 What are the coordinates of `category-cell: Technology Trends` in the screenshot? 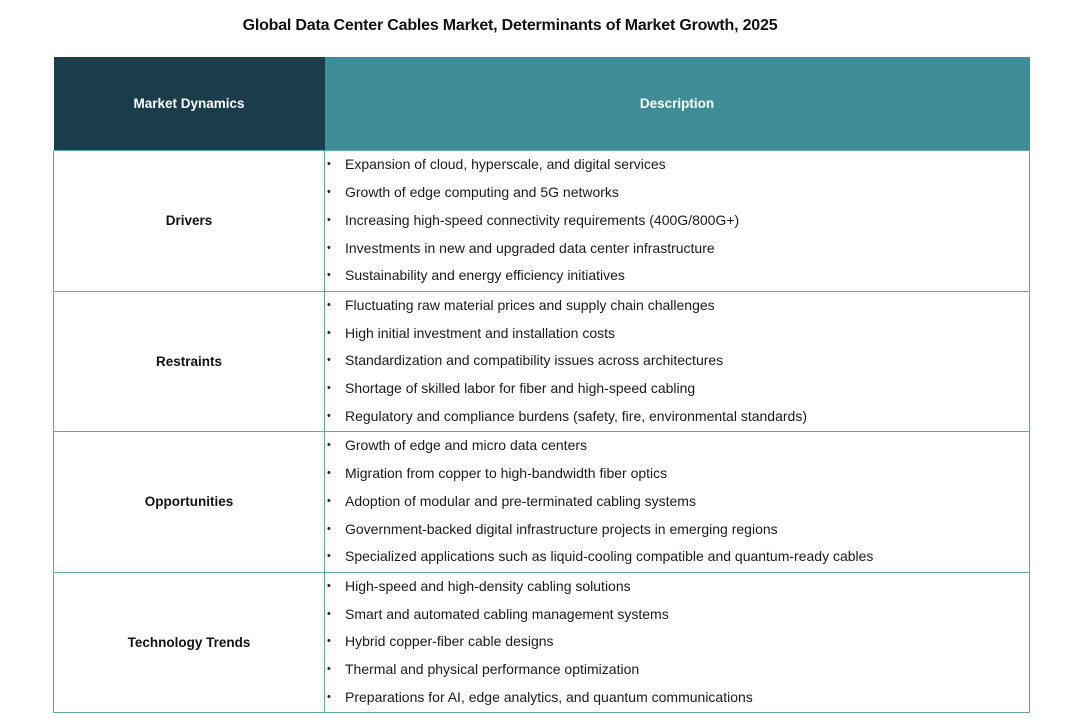 It's located at (189, 642).